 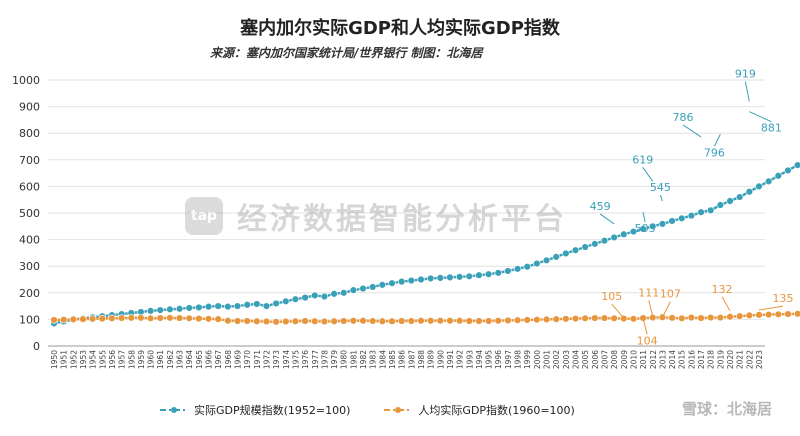 I want to click on x-tick-label: 1971, so click(x=257, y=359).